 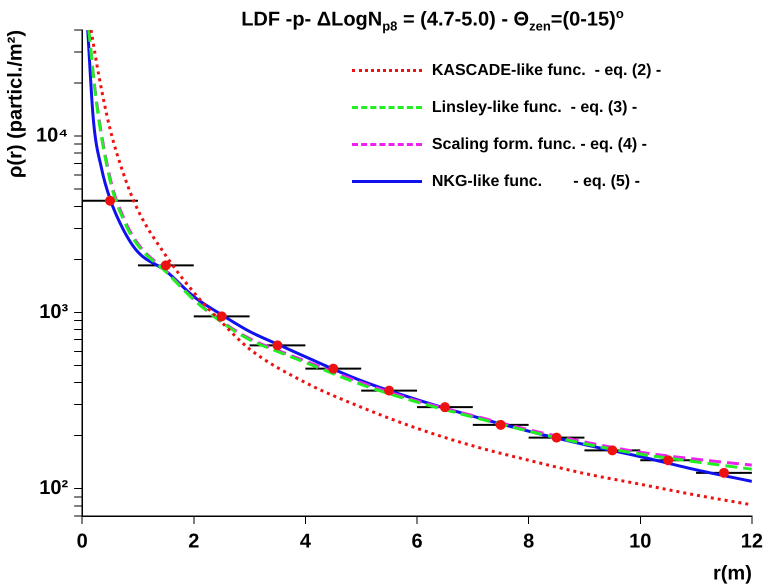 What do you see at coordinates (82, 541) in the screenshot?
I see `x-tick-label: 0` at bounding box center [82, 541].